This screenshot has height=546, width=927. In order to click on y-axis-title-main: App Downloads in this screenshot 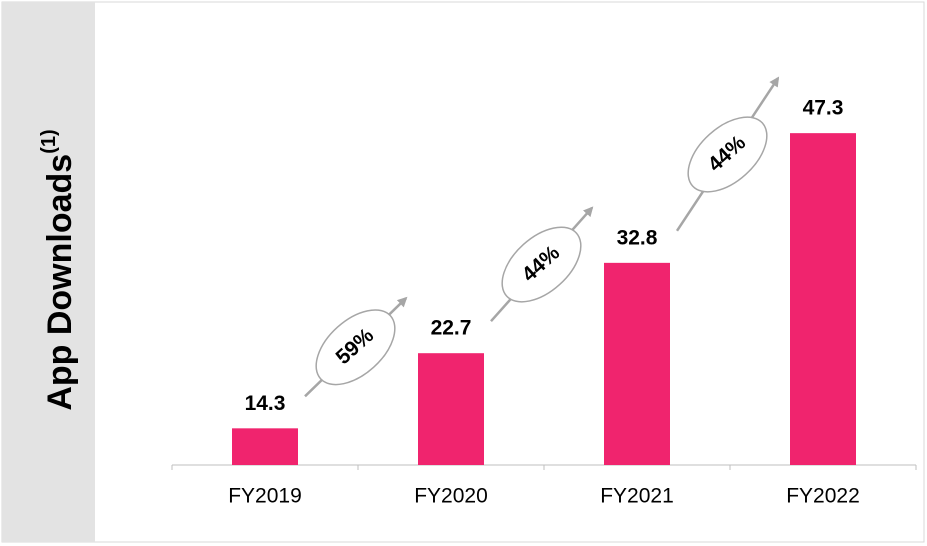, I will do `click(60, 282)`.